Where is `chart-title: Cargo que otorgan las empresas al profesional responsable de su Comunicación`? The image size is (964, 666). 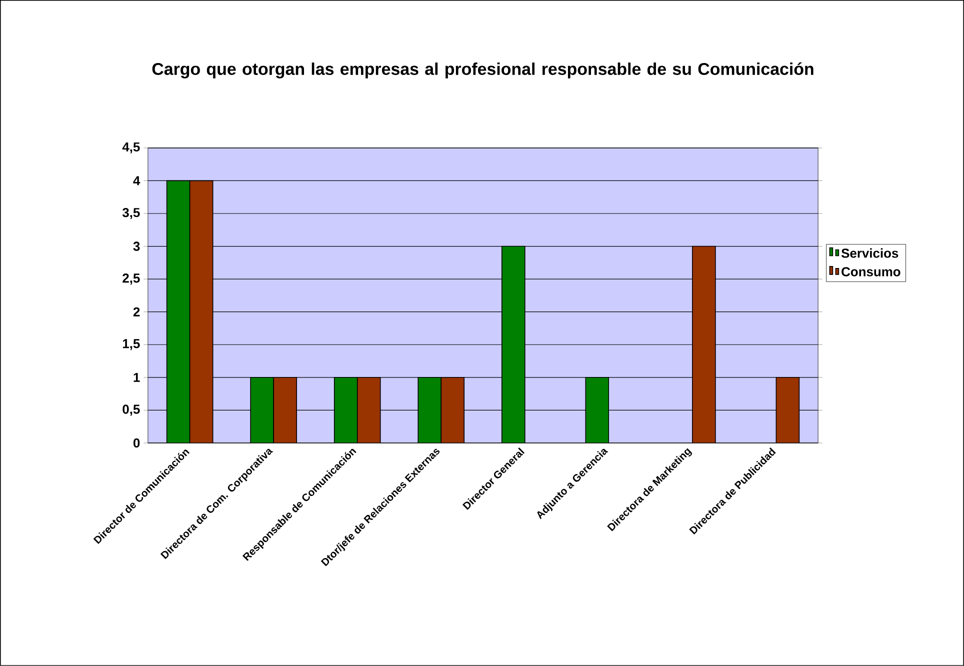
chart-title: Cargo que otorgan las empresas al profesional responsable de su Comunicación is located at coordinates (483, 70).